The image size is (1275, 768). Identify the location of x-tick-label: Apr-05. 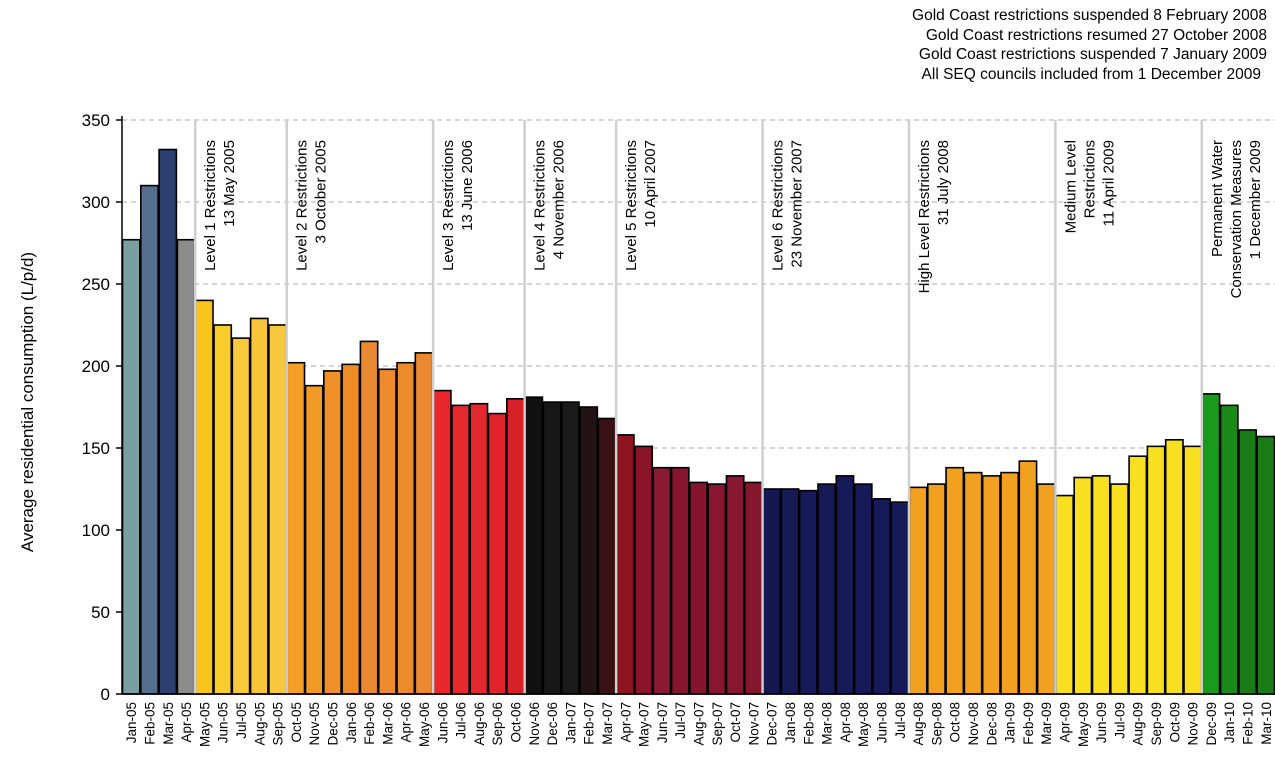
(186, 722).